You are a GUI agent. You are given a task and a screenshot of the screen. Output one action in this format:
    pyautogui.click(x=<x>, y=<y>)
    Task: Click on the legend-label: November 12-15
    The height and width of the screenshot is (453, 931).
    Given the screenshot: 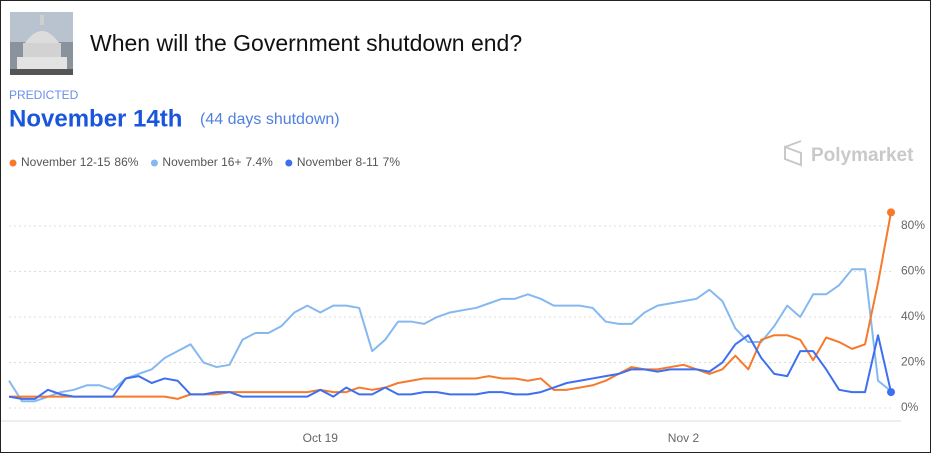 What is the action you would take?
    pyautogui.click(x=66, y=162)
    